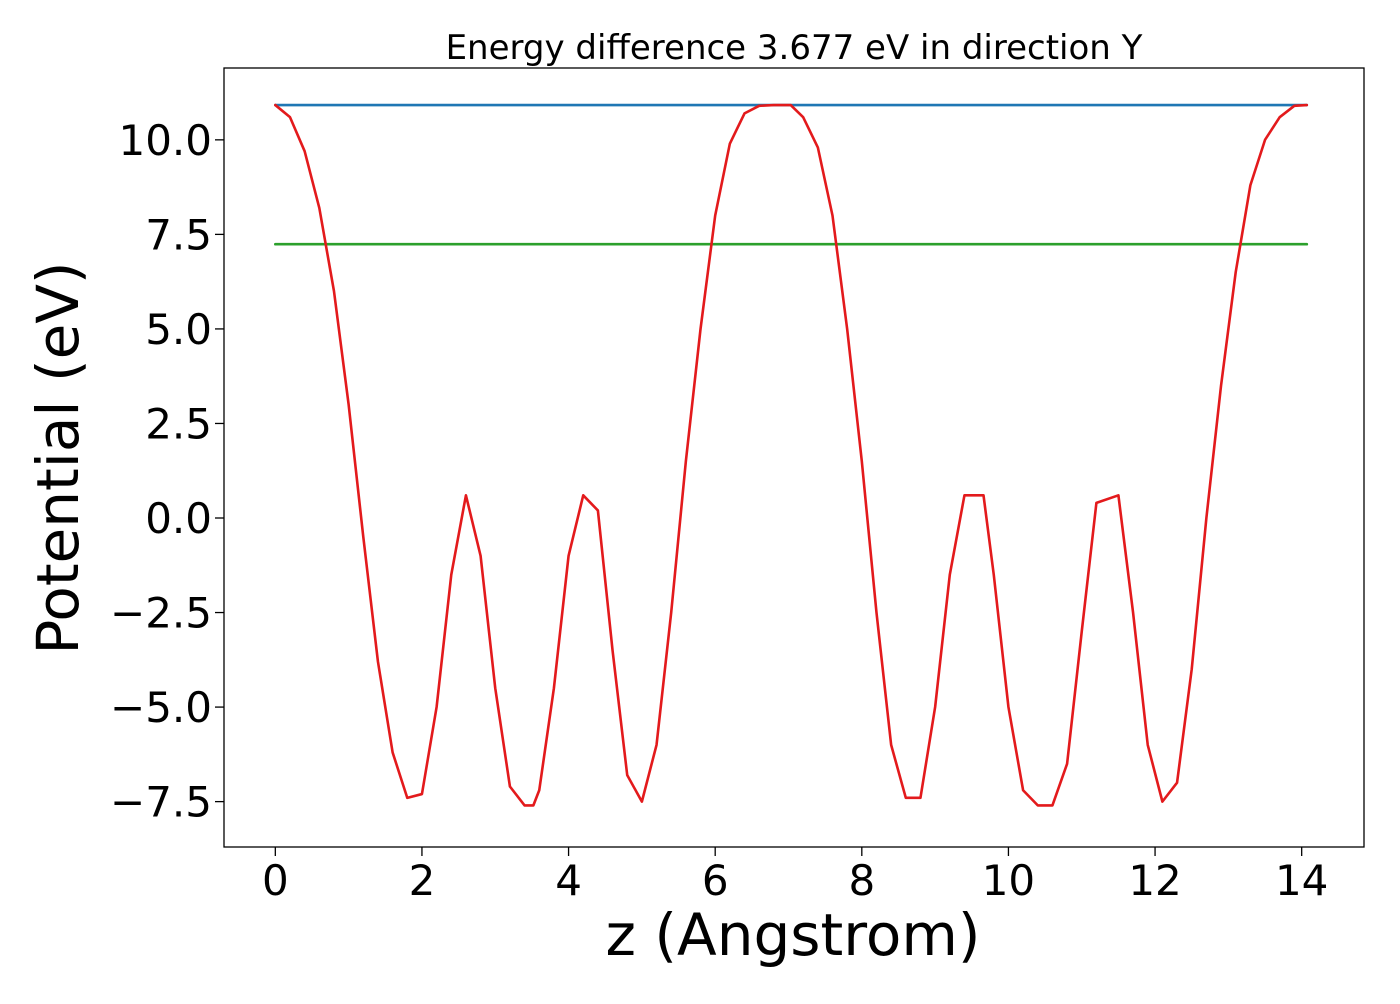 This screenshot has width=1400, height=1004. I want to click on x-tick-label: 12, so click(1154, 880).